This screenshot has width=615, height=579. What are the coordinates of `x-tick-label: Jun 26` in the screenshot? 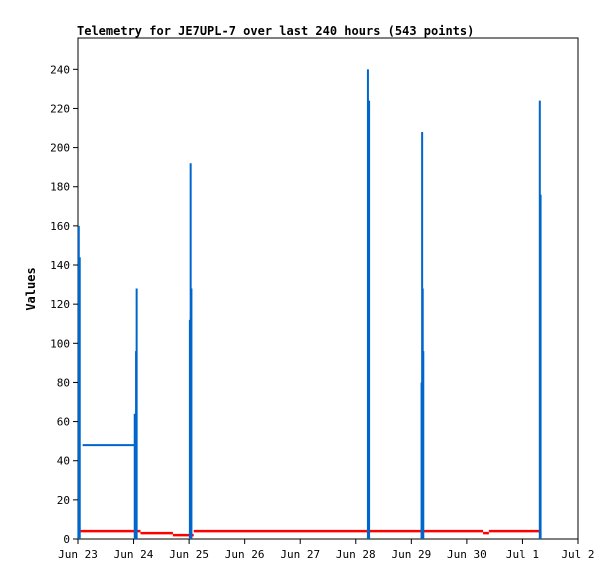 It's located at (245, 554).